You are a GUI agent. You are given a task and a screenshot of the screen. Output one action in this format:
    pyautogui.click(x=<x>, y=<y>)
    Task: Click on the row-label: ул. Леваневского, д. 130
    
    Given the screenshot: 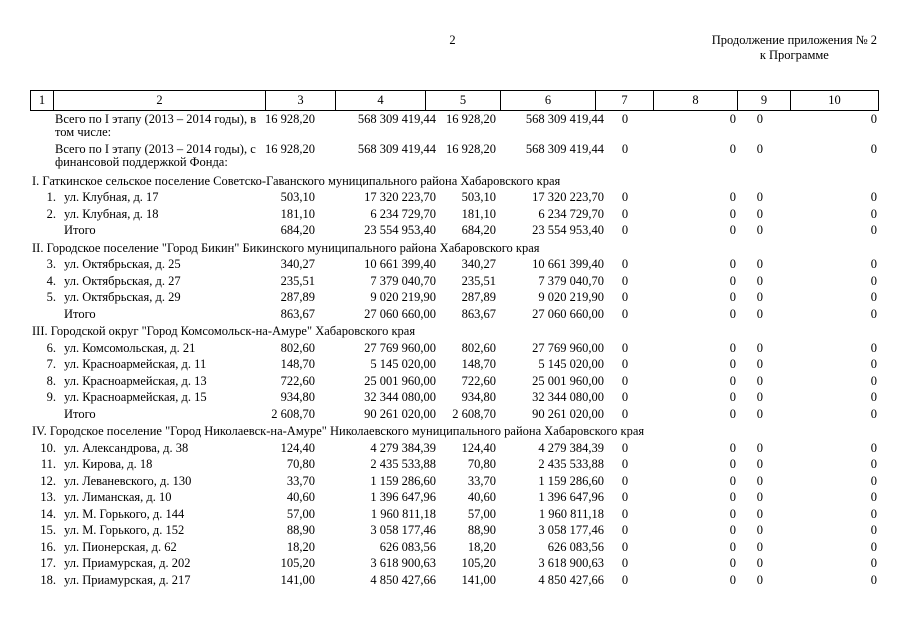 What is the action you would take?
    pyautogui.click(x=128, y=480)
    